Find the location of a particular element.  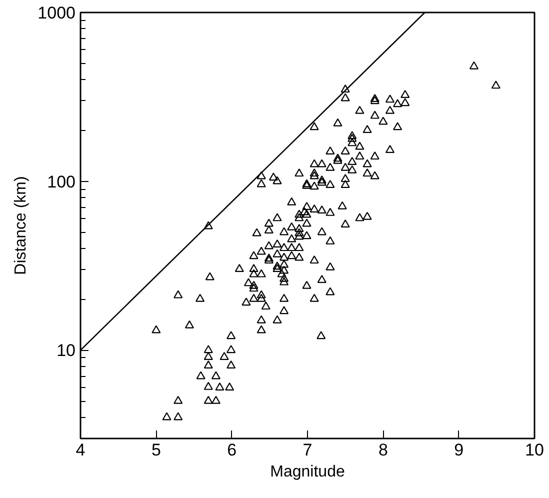

x-tick-label: 4 is located at coordinates (81, 450).